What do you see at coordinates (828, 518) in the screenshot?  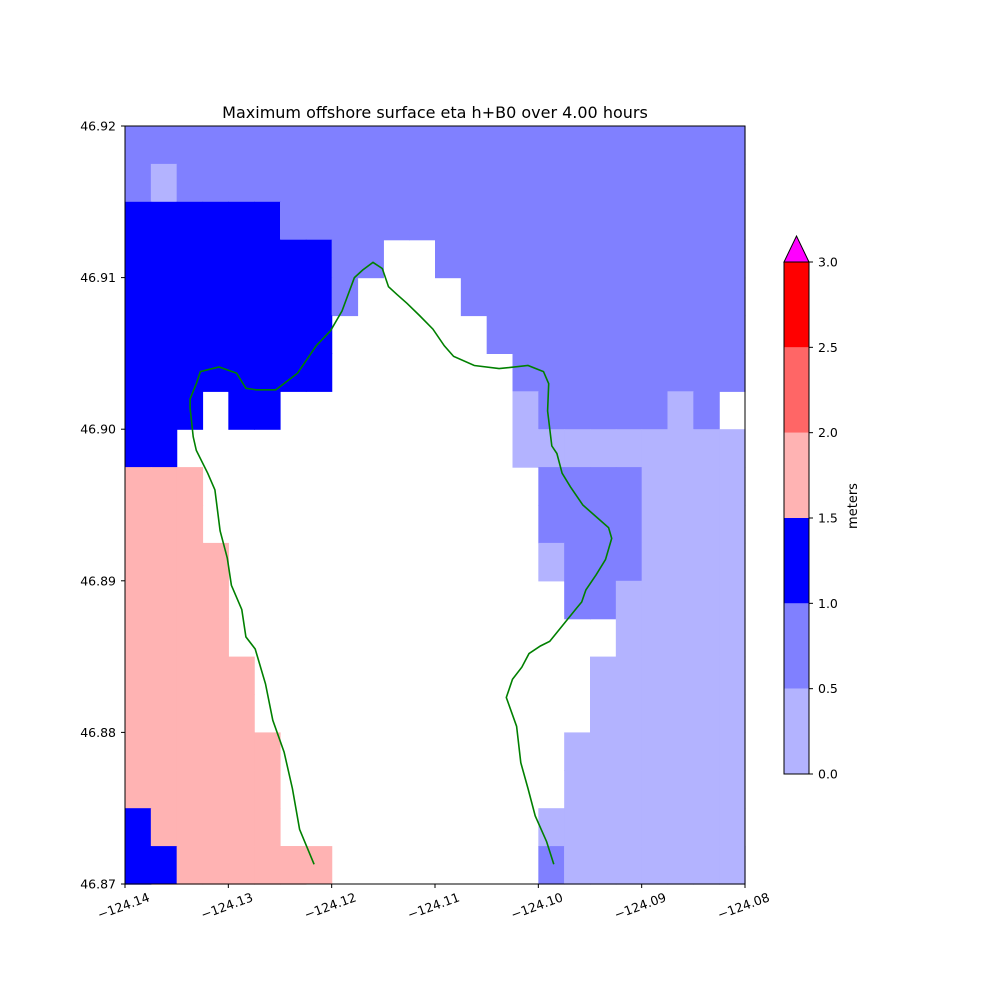 I see `colorbar-tick-label: 1.5` at bounding box center [828, 518].